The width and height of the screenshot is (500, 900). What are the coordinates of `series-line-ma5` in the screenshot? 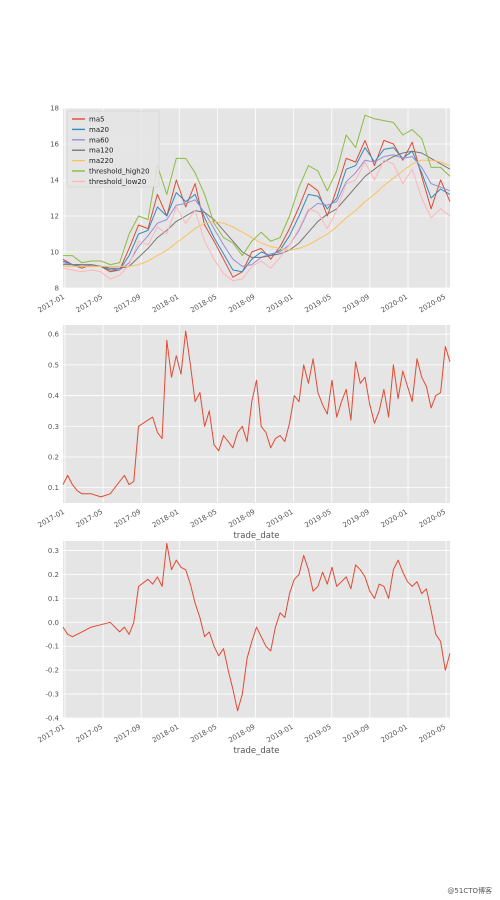 It's located at (256, 208).